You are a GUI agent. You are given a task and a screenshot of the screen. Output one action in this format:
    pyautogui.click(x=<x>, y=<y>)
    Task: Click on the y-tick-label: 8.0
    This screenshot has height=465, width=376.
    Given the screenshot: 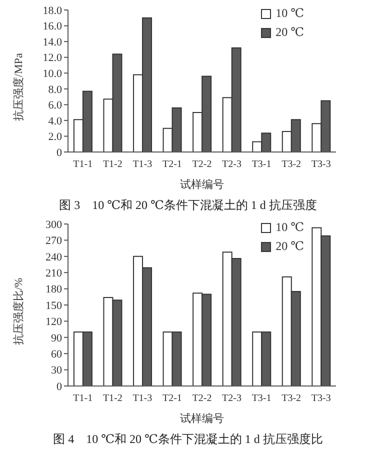 What is the action you would take?
    pyautogui.click(x=55, y=90)
    